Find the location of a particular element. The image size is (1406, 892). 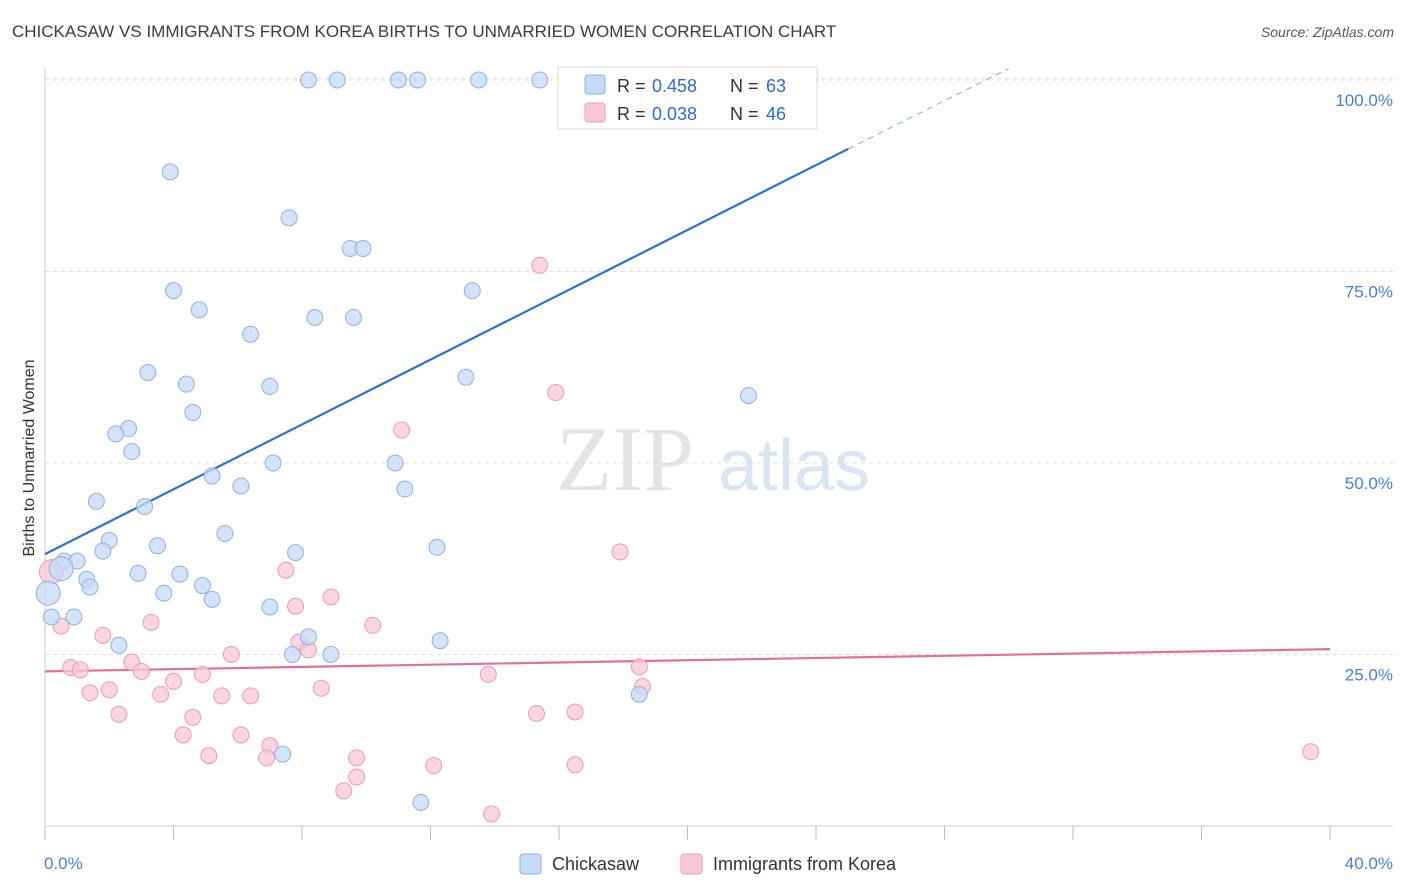

legend-n-value-2: 46 is located at coordinates (776, 114).